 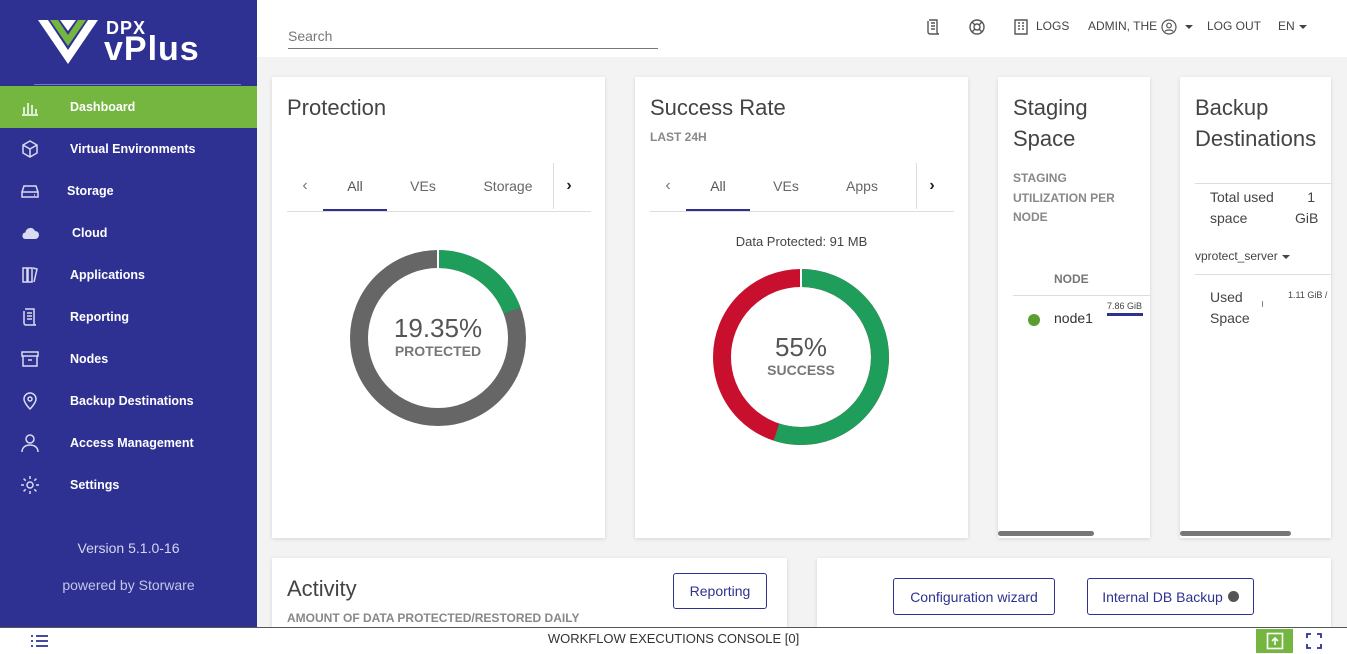 I want to click on cloud-icon, so click(x=35, y=233).